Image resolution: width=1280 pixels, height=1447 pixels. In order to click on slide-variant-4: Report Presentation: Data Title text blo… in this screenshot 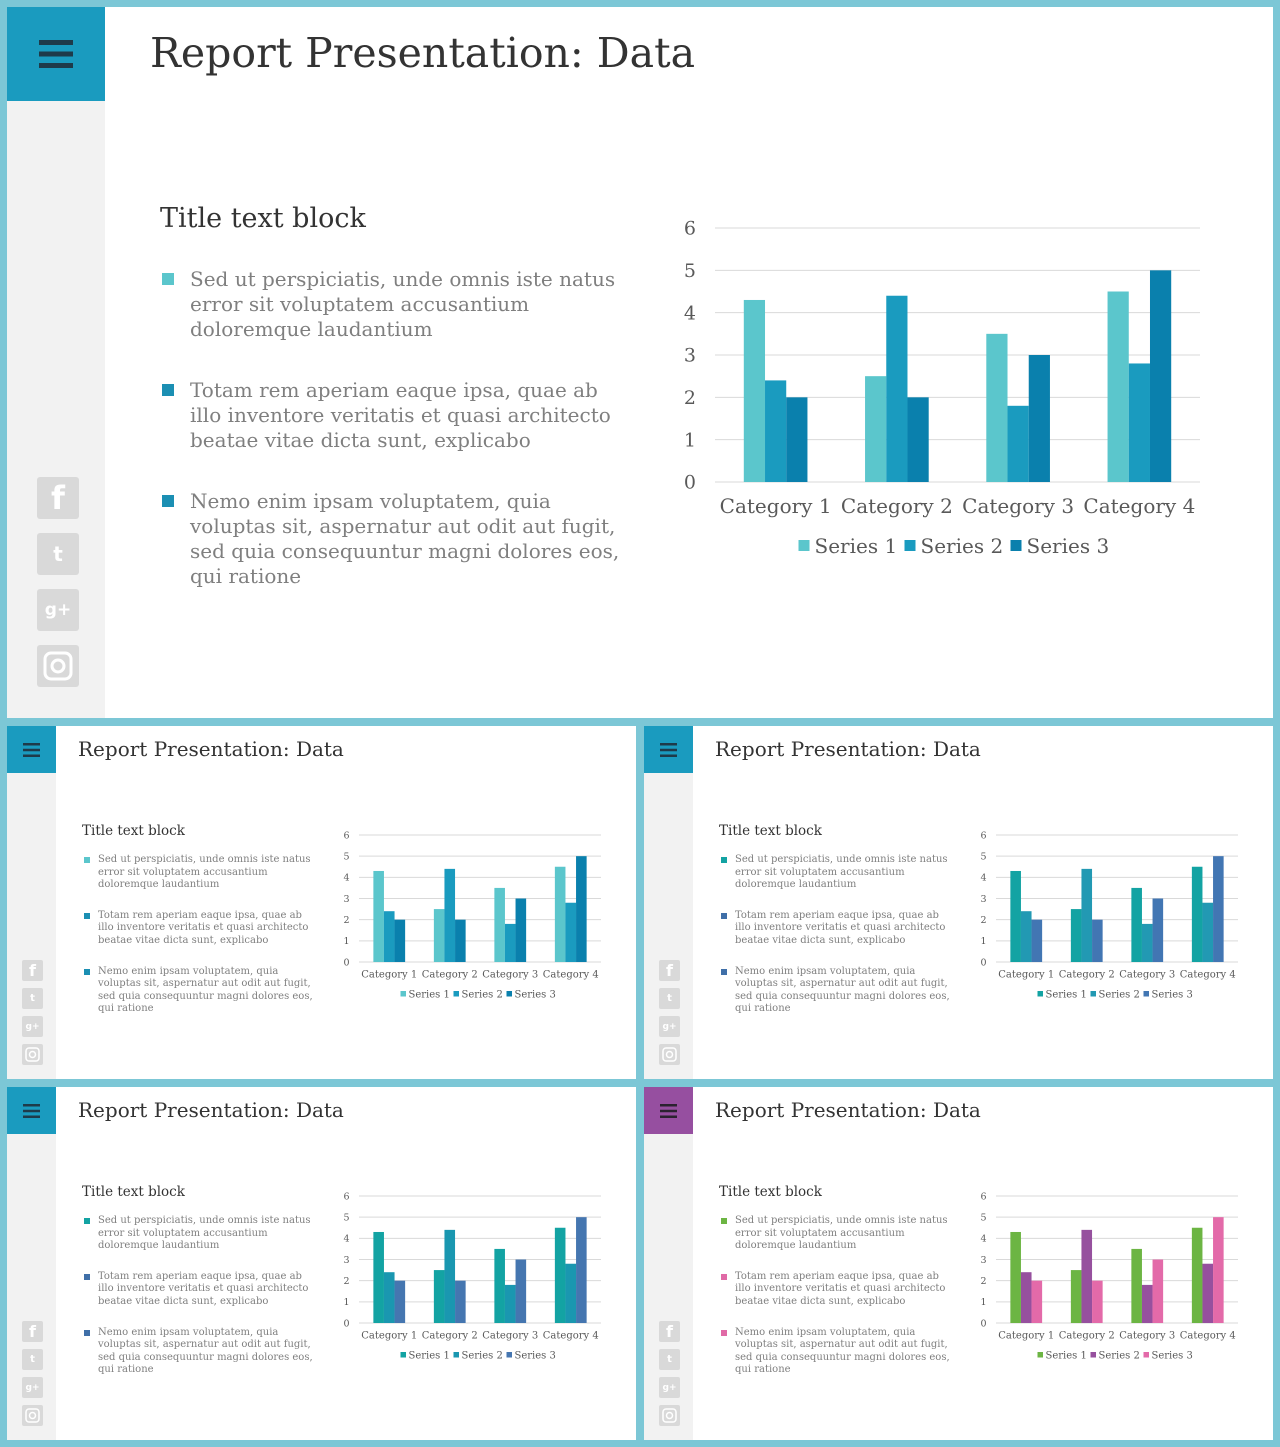, I will do `click(958, 1263)`.